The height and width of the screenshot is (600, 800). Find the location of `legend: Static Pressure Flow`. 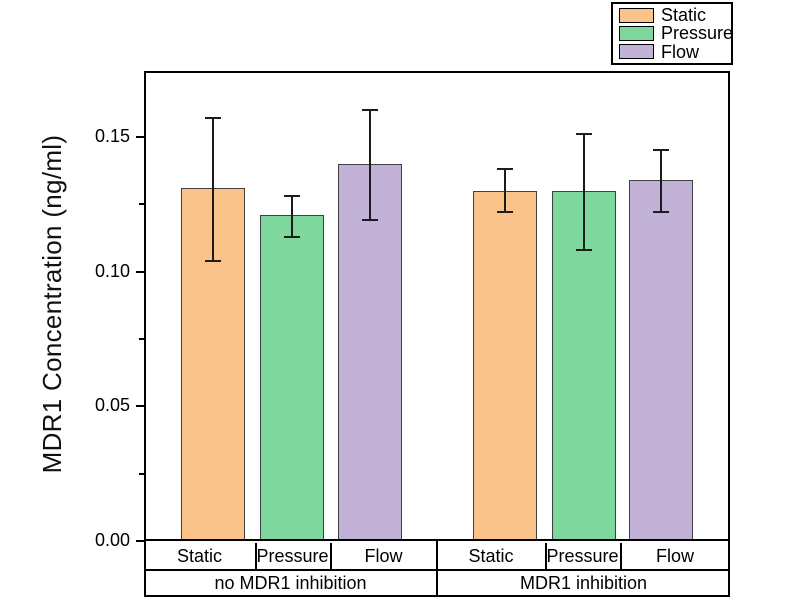

legend: Static Pressure Flow is located at coordinates (672, 33).